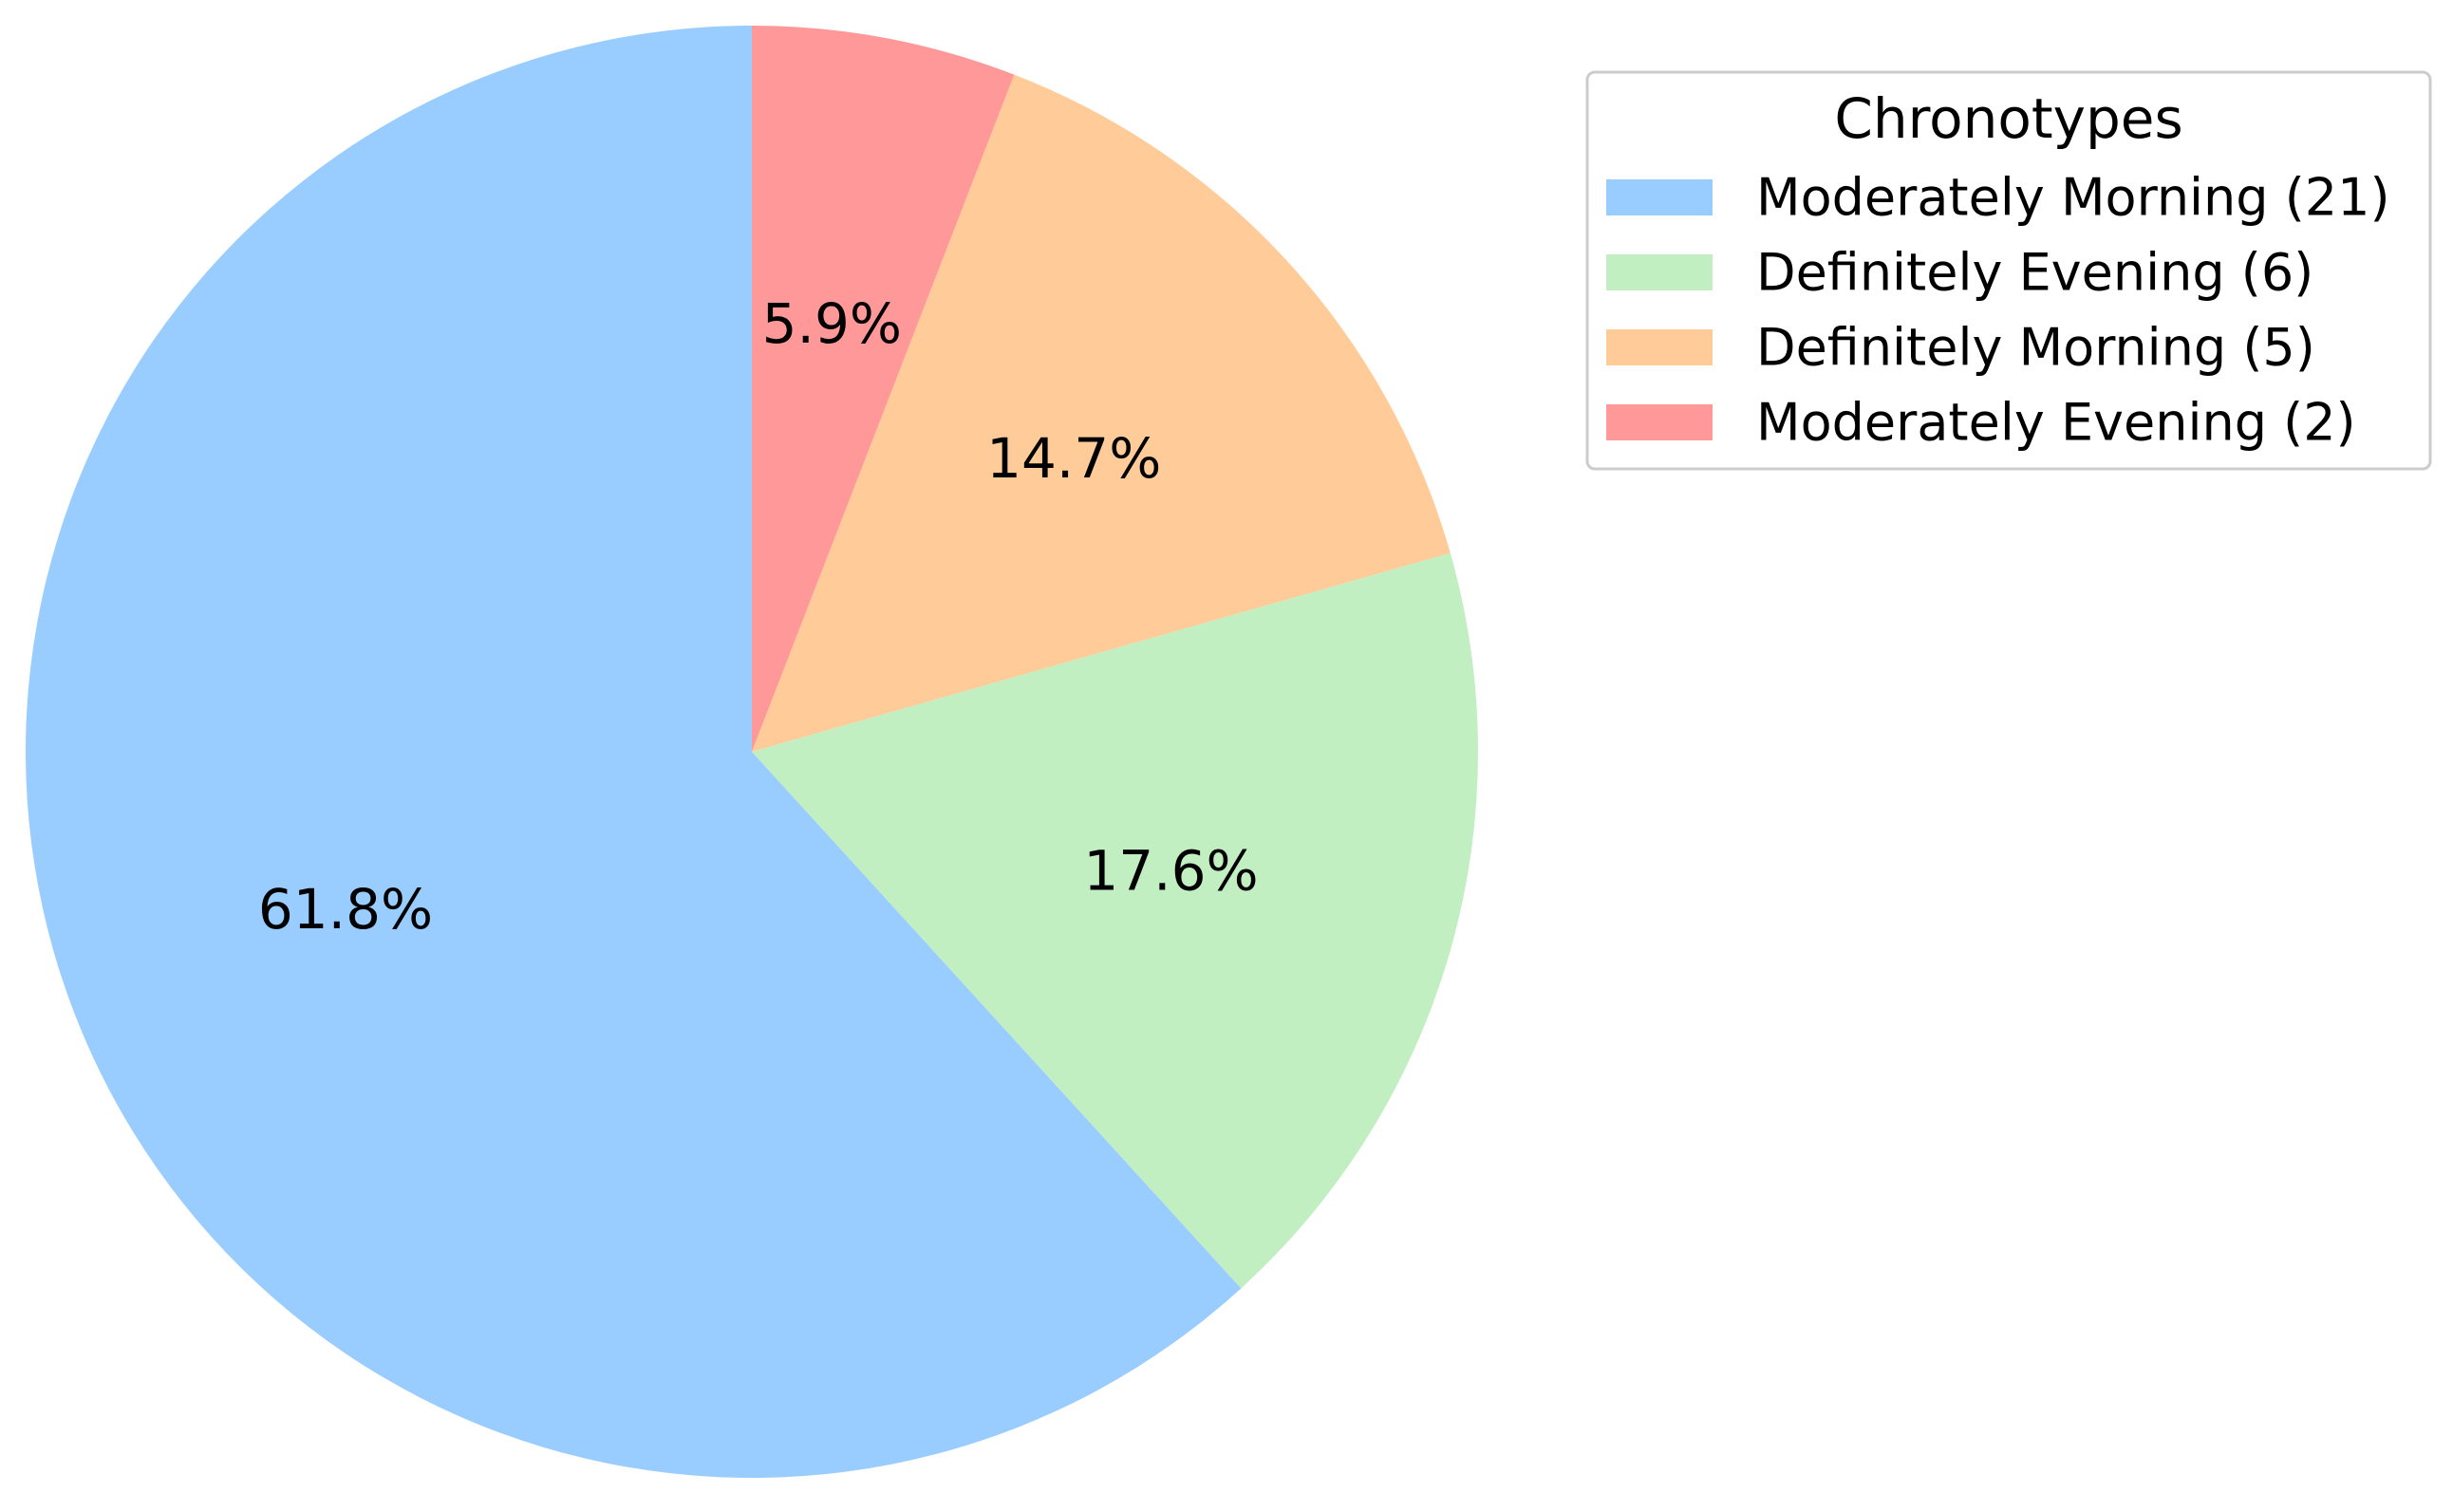 This screenshot has width=2453, height=1512. What do you see at coordinates (2035, 348) in the screenshot?
I see `legend-label-2: Definitely Morning (5)` at bounding box center [2035, 348].